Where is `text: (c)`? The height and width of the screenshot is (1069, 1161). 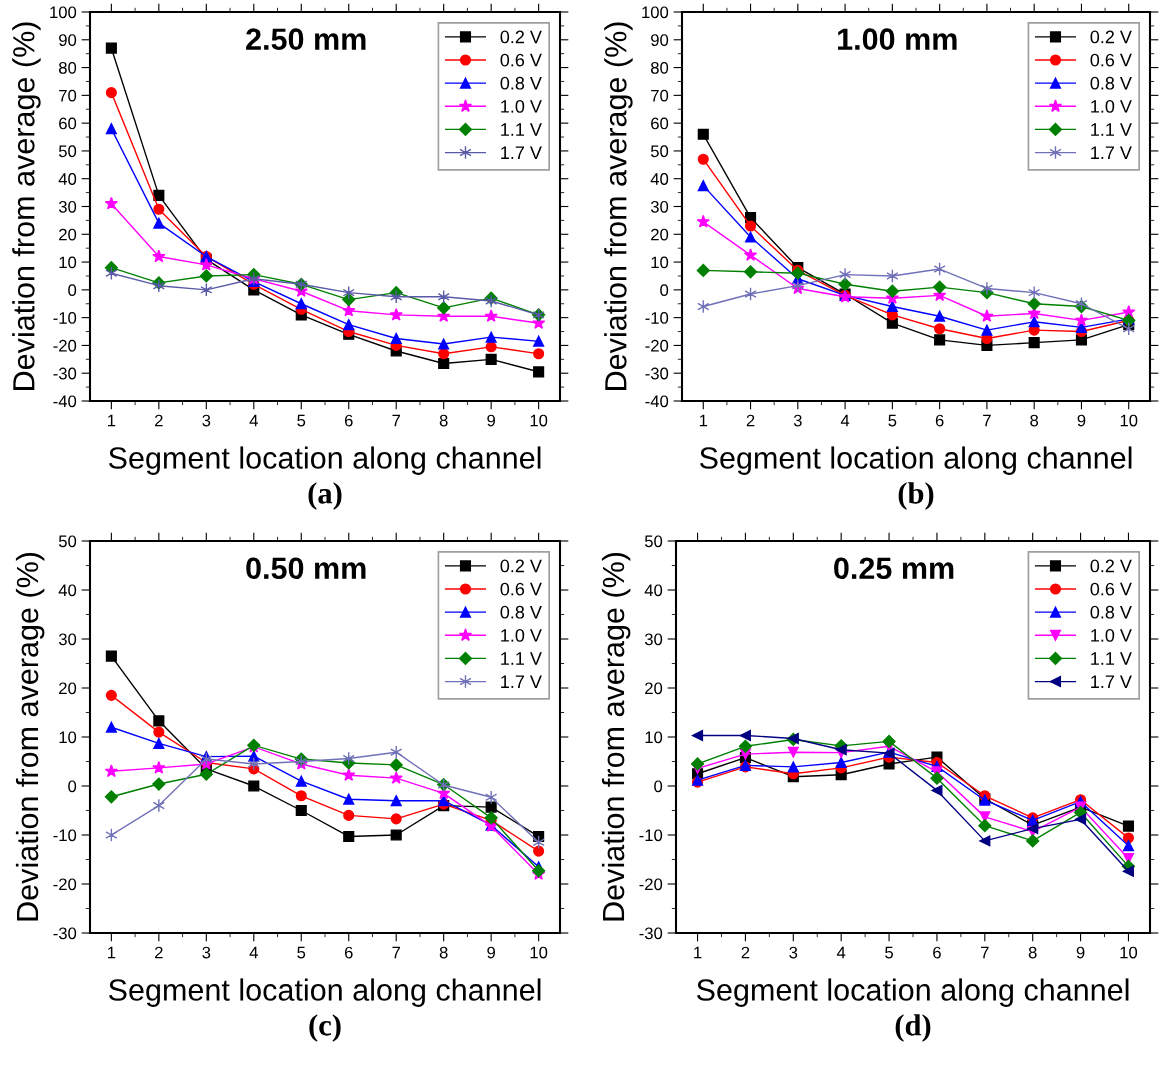 text: (c) is located at coordinates (325, 1028).